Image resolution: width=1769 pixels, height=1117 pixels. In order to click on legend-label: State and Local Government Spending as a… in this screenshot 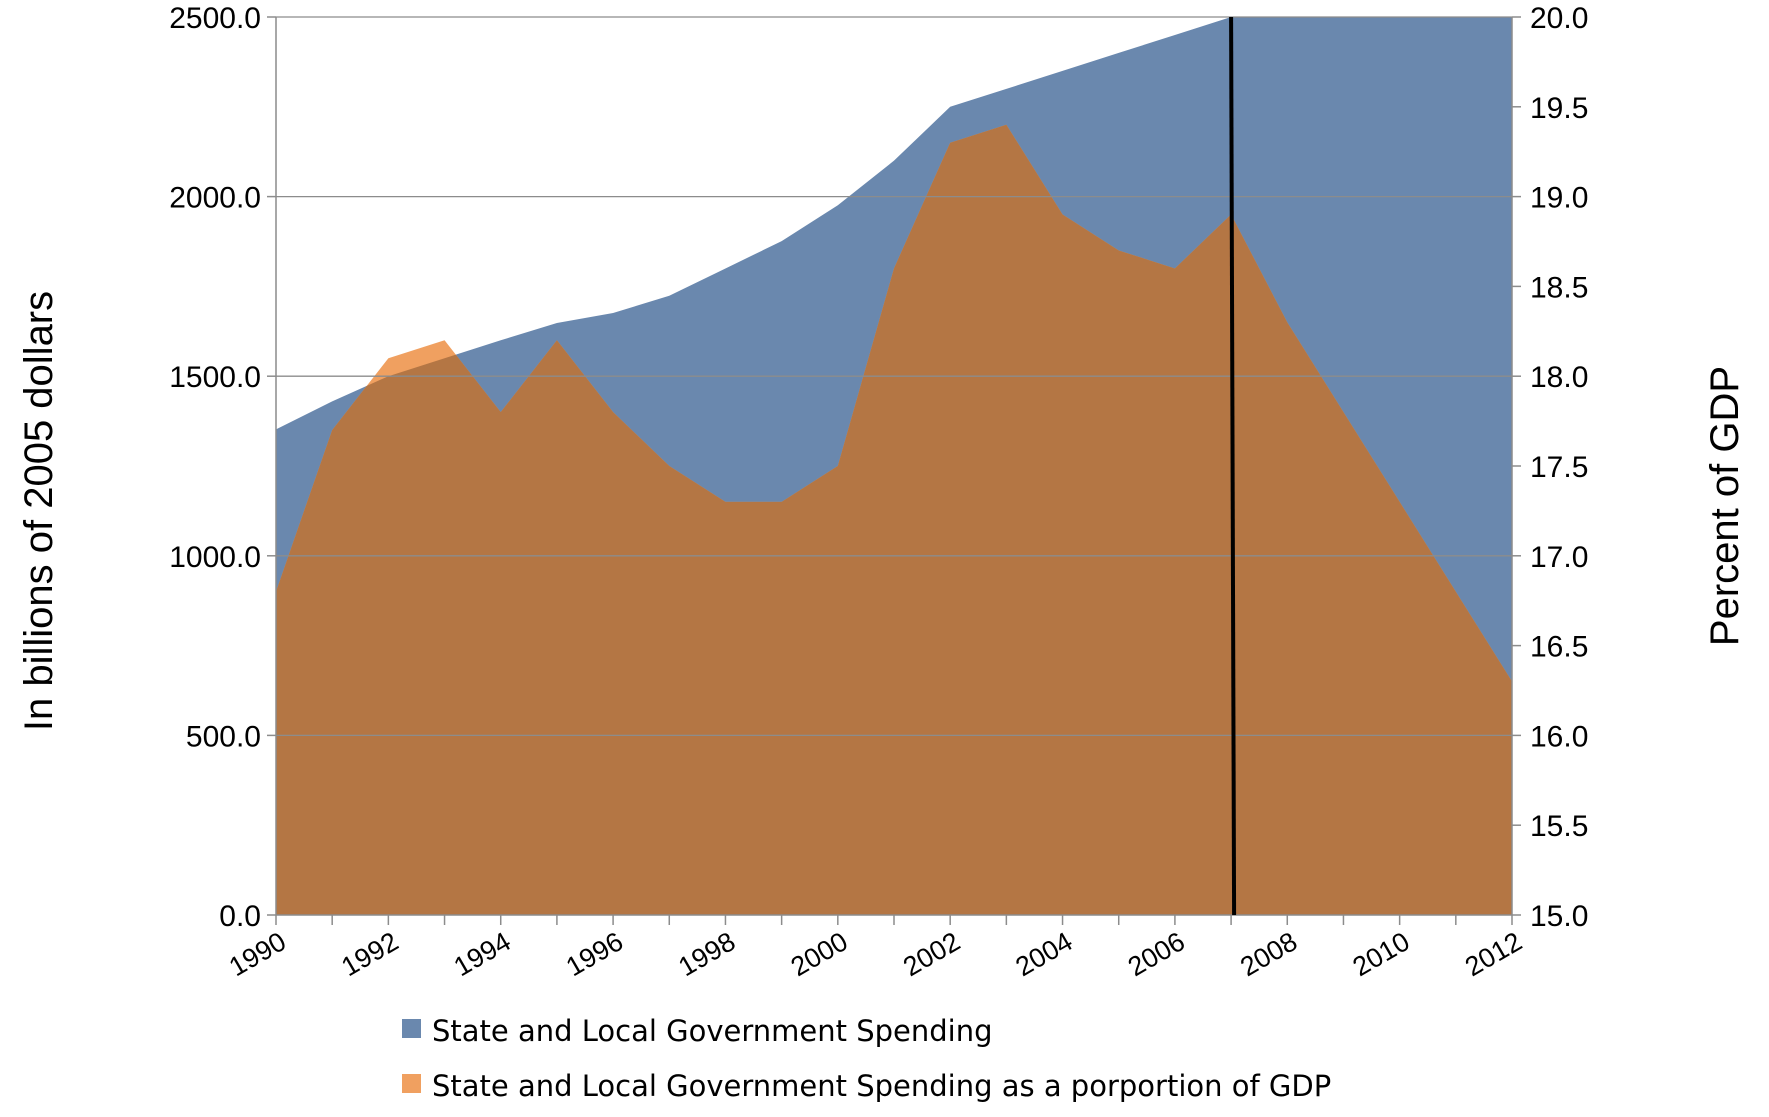, I will do `click(881, 1086)`.